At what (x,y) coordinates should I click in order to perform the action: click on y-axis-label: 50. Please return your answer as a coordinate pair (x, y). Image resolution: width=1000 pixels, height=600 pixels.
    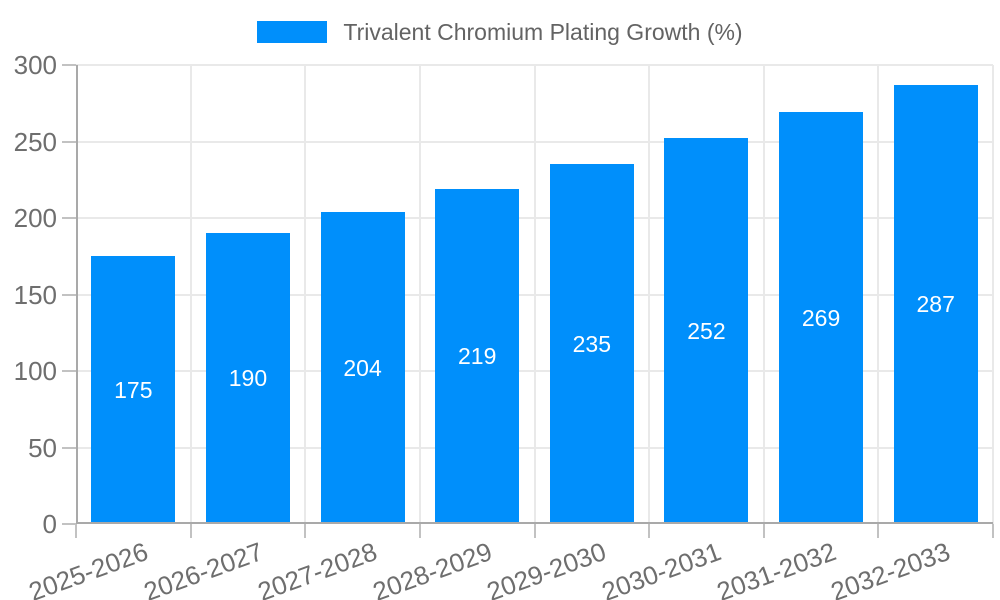
    Looking at the image, I should click on (42, 447).